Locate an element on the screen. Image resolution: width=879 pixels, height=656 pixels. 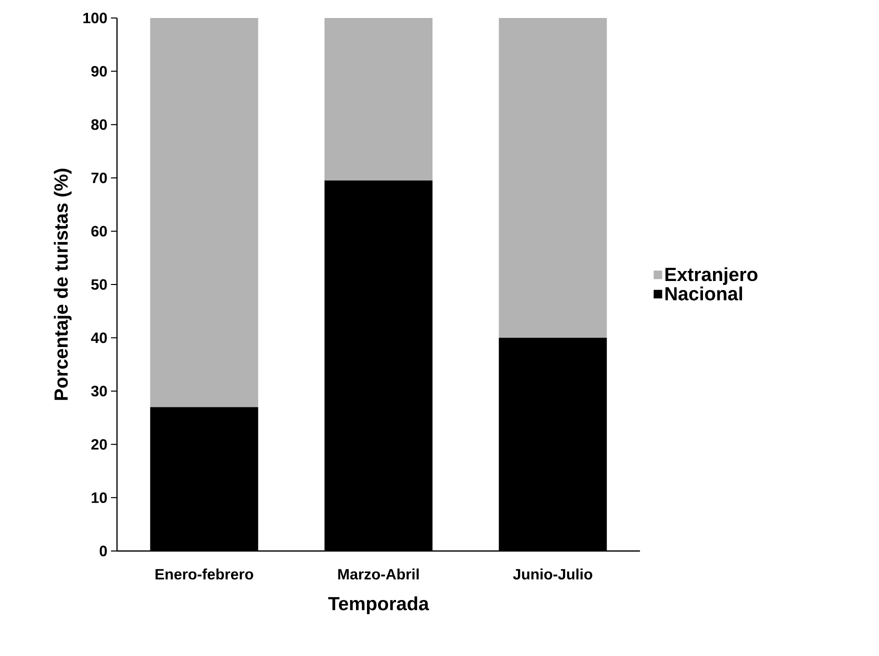
y-tick-label: 60 is located at coordinates (99, 231).